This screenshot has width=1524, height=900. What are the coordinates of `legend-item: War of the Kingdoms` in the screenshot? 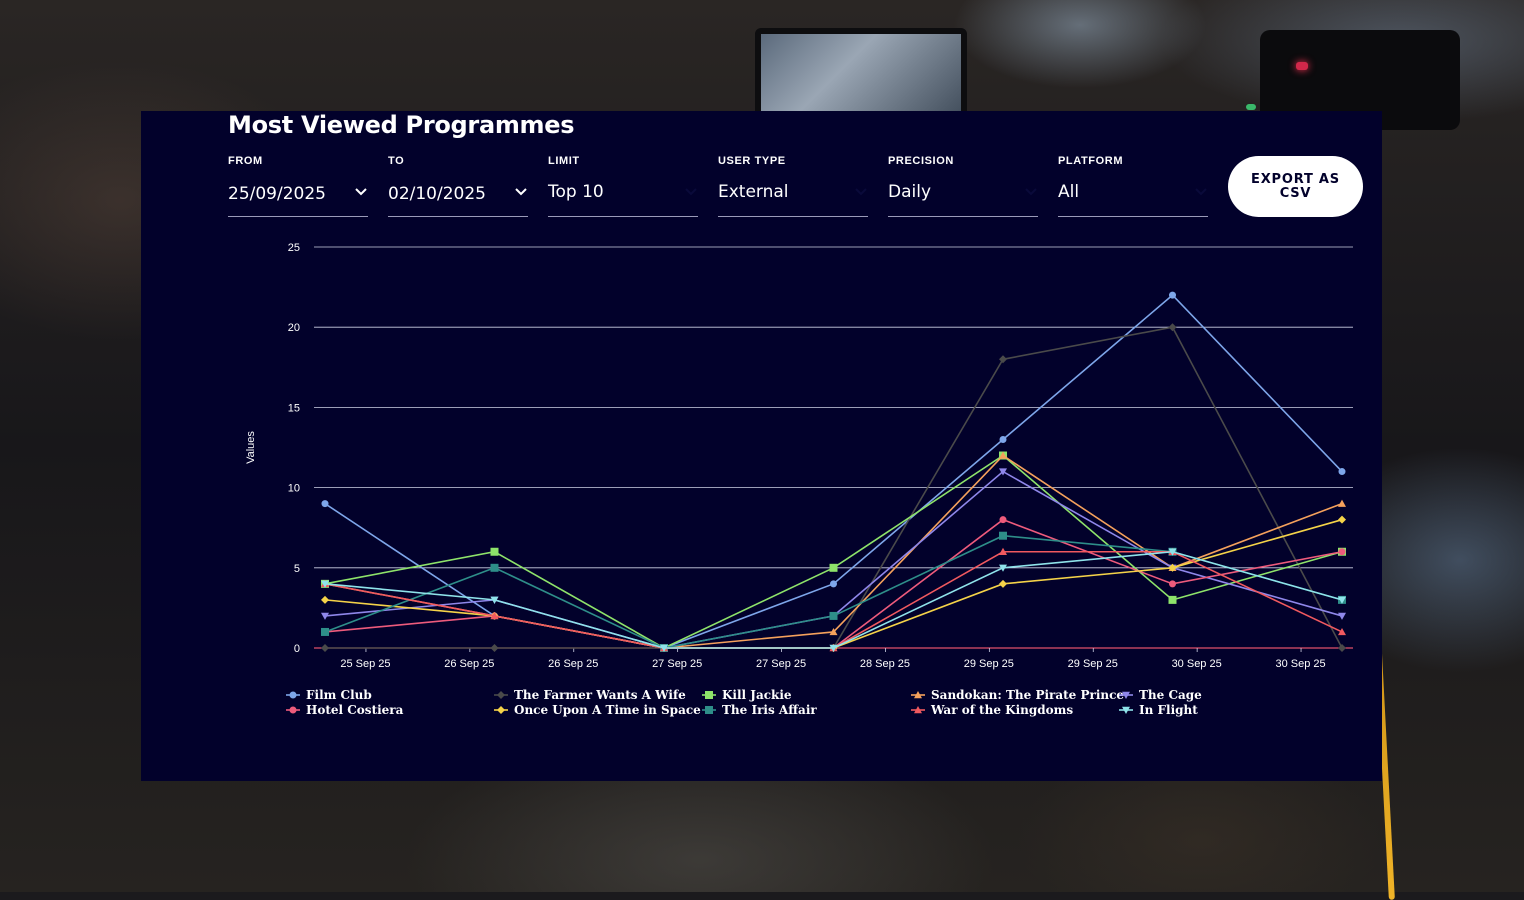 It's located at (992, 710).